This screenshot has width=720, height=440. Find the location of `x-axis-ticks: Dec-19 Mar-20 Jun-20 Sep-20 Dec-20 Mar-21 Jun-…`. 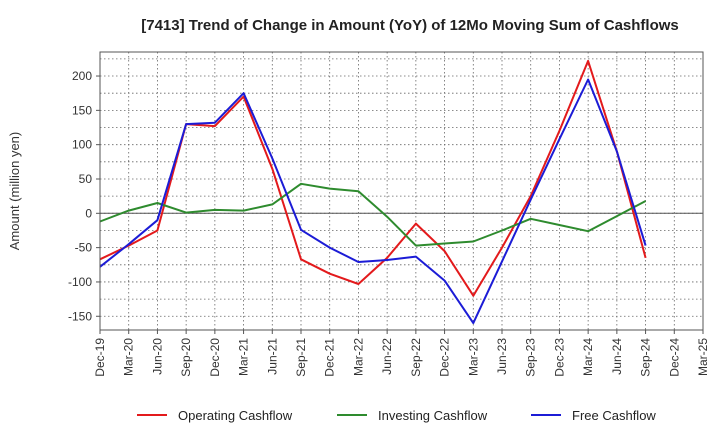

x-axis-ticks: Dec-19 Mar-20 Jun-20 Sep-20 Dec-20 Mar-21 Jun-… is located at coordinates (401, 353).